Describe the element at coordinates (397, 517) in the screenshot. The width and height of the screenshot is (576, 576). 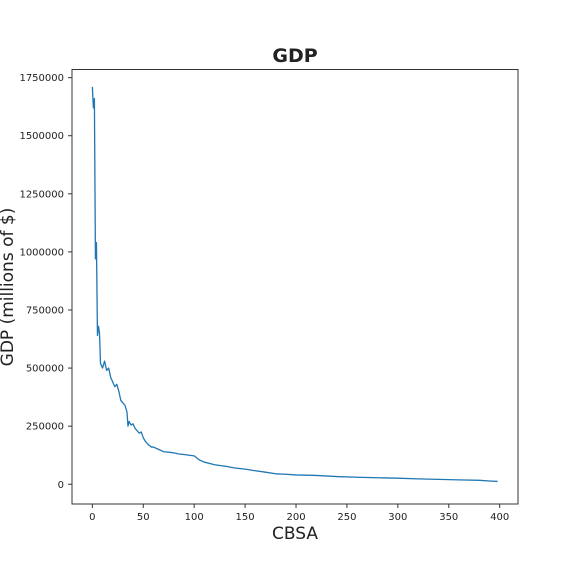
I see `x-tick-label: 300` at that location.